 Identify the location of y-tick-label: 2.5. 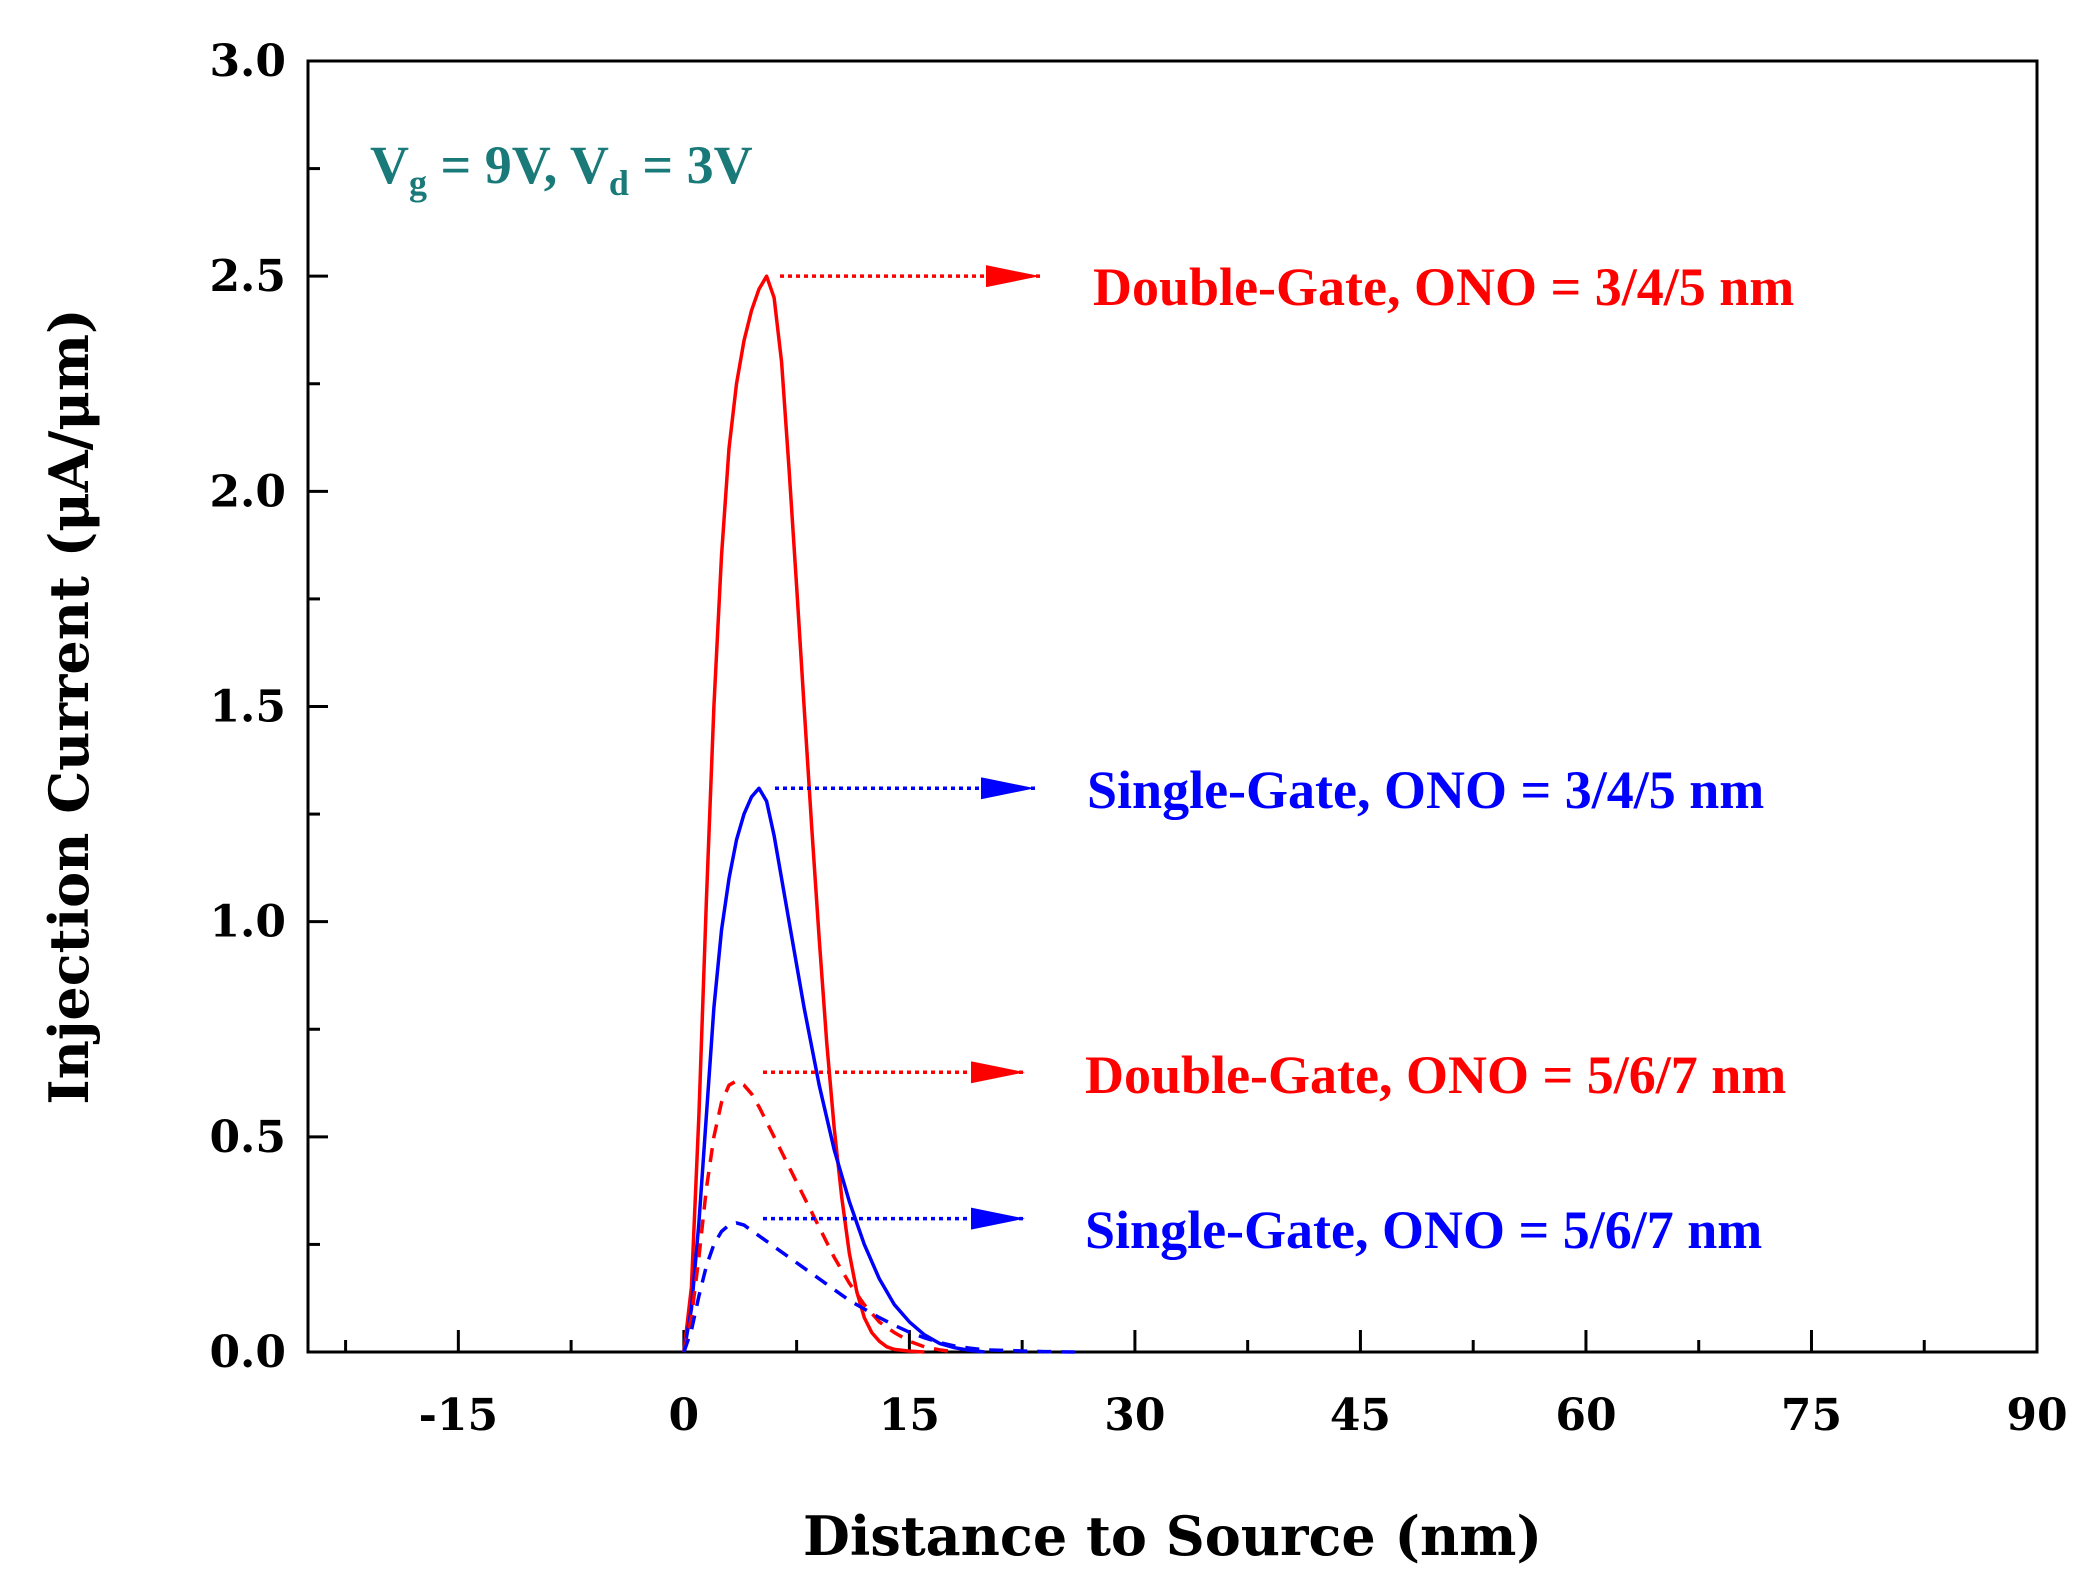
(247, 276).